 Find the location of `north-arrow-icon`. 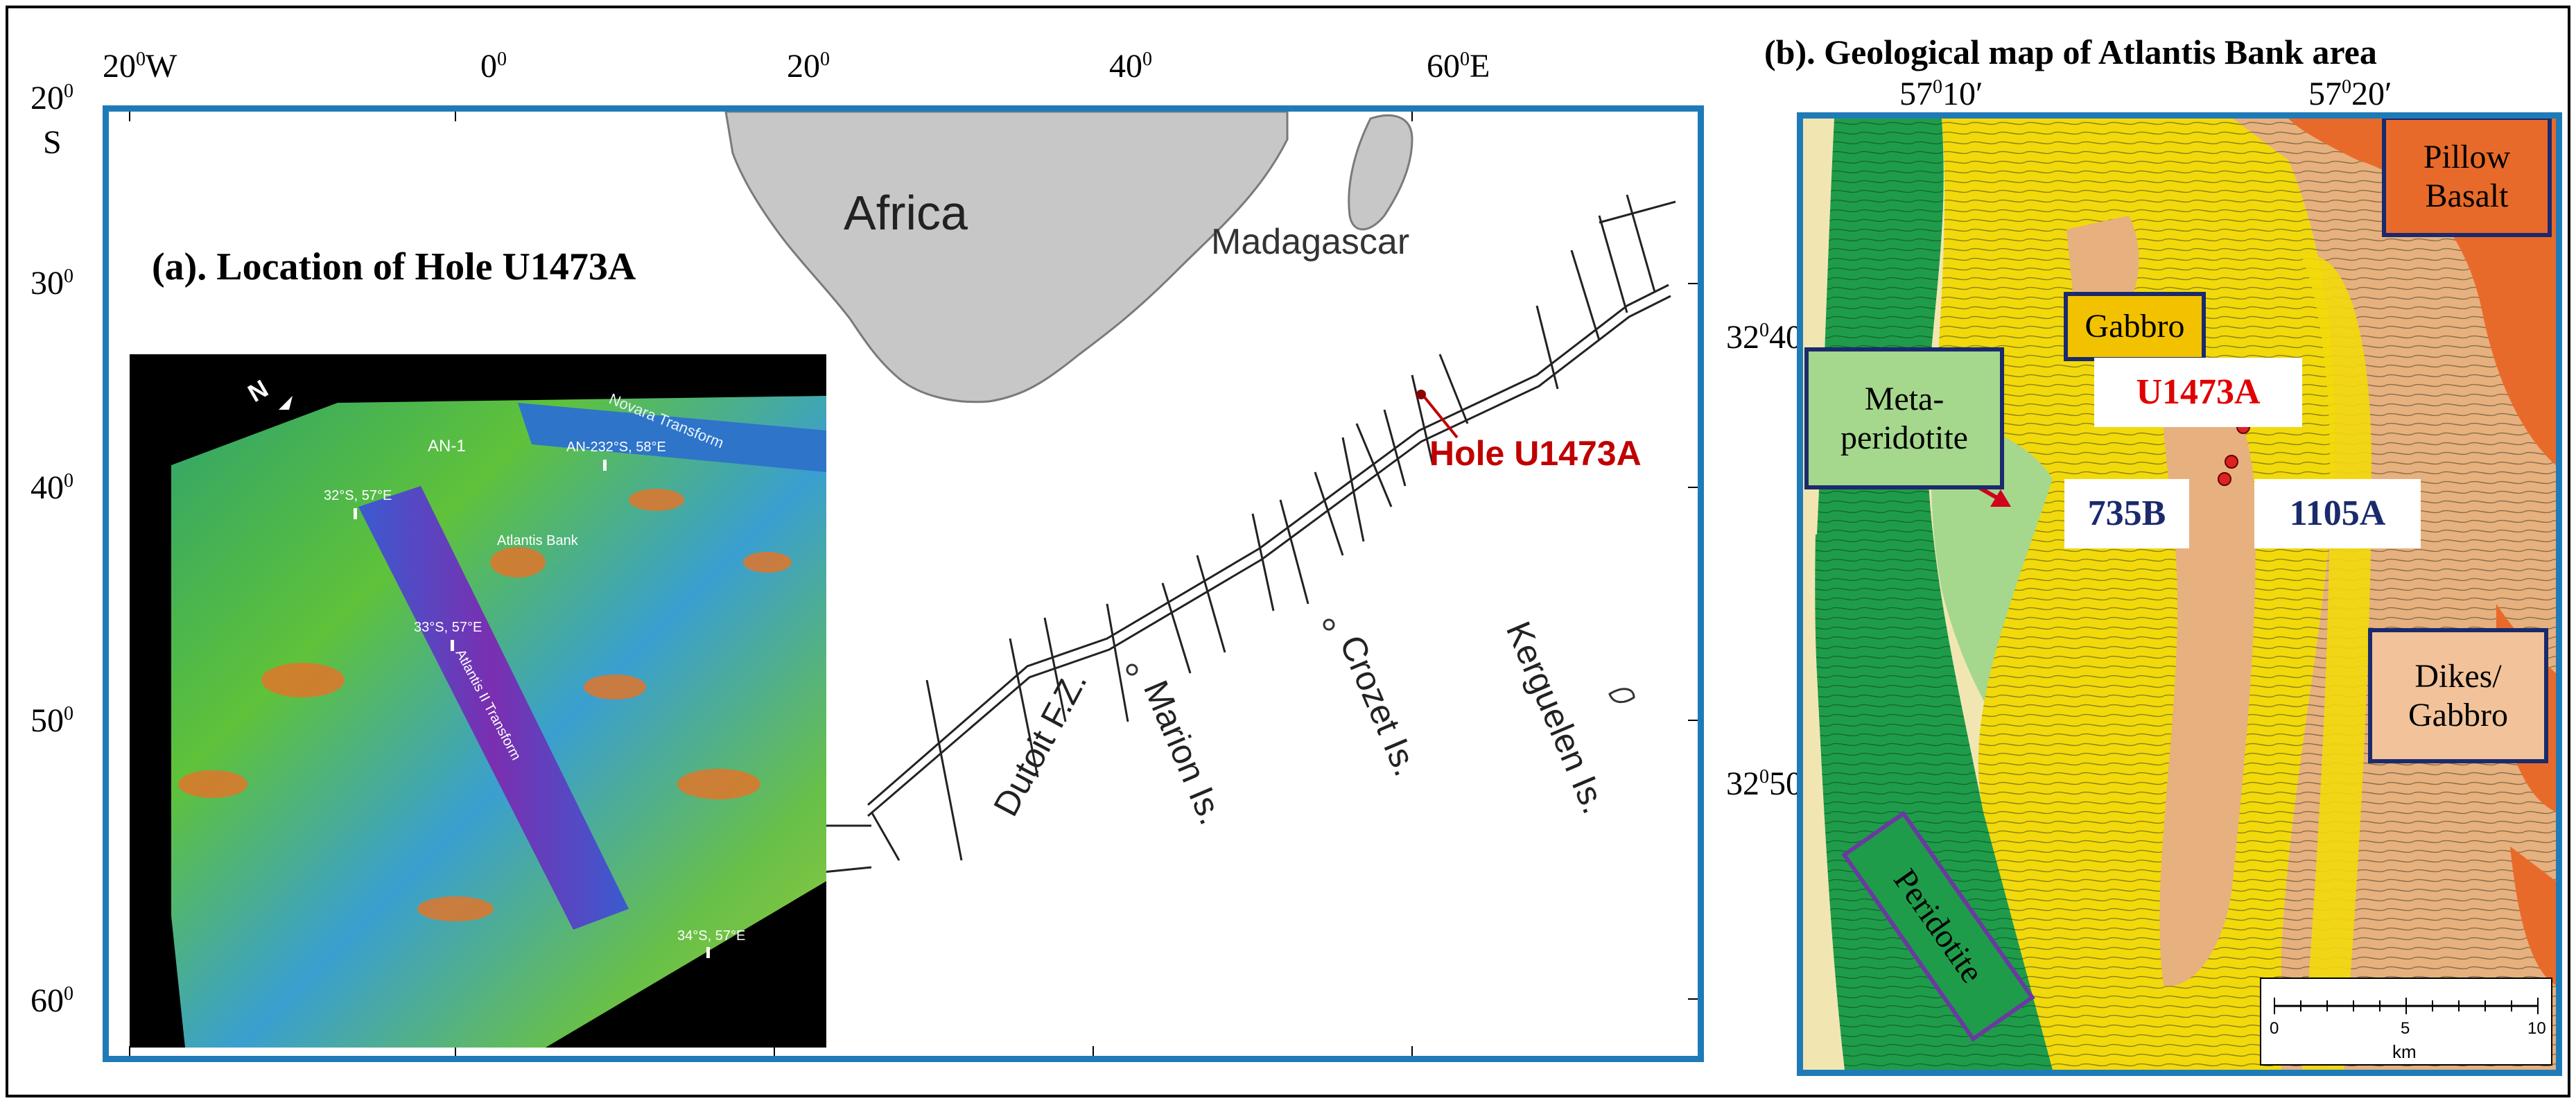

north-arrow-icon is located at coordinates (286, 403).